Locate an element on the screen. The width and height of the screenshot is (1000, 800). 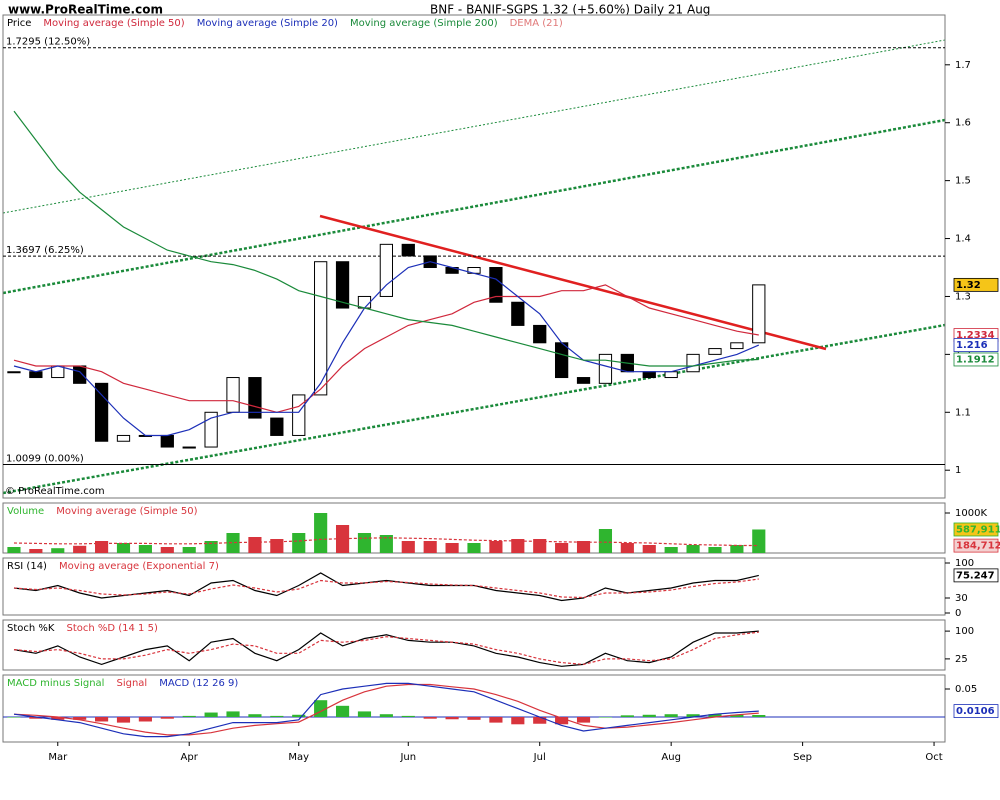
legend-entry: MACD (12 26 9) is located at coordinates (198, 683).